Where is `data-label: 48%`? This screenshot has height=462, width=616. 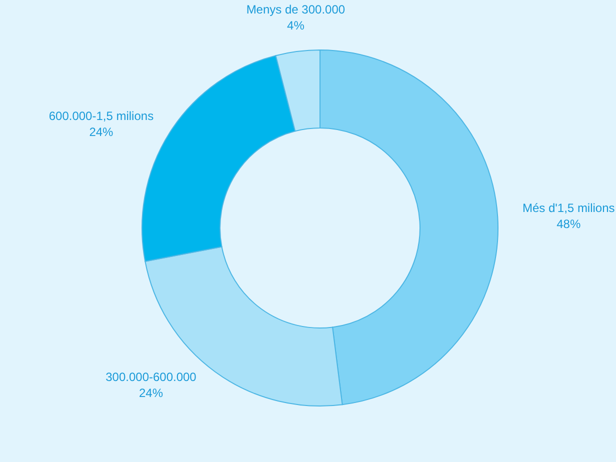
data-label: 48% is located at coordinates (568, 223).